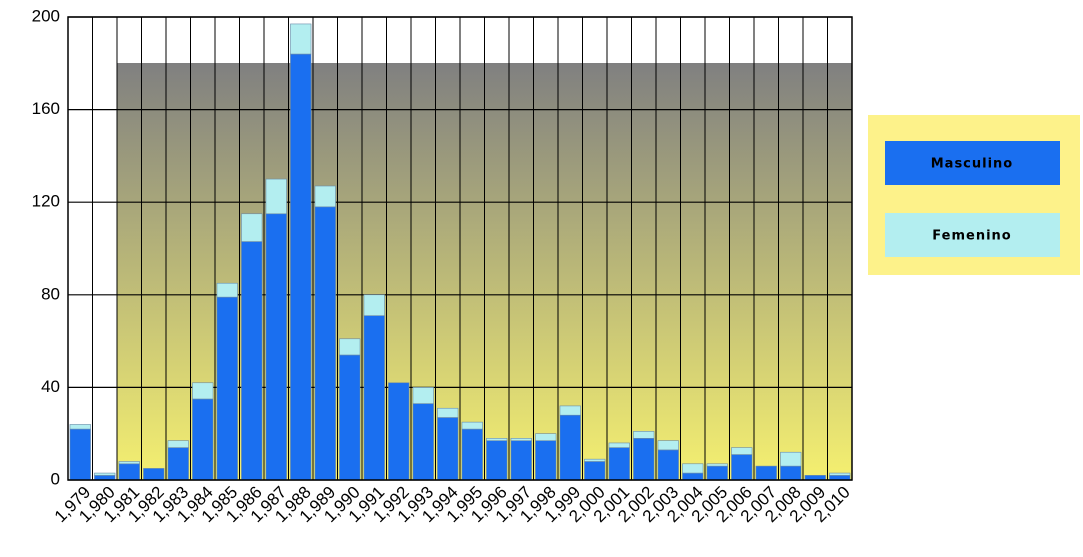  What do you see at coordinates (46, 201) in the screenshot?
I see `y-tick-label: 120` at bounding box center [46, 201].